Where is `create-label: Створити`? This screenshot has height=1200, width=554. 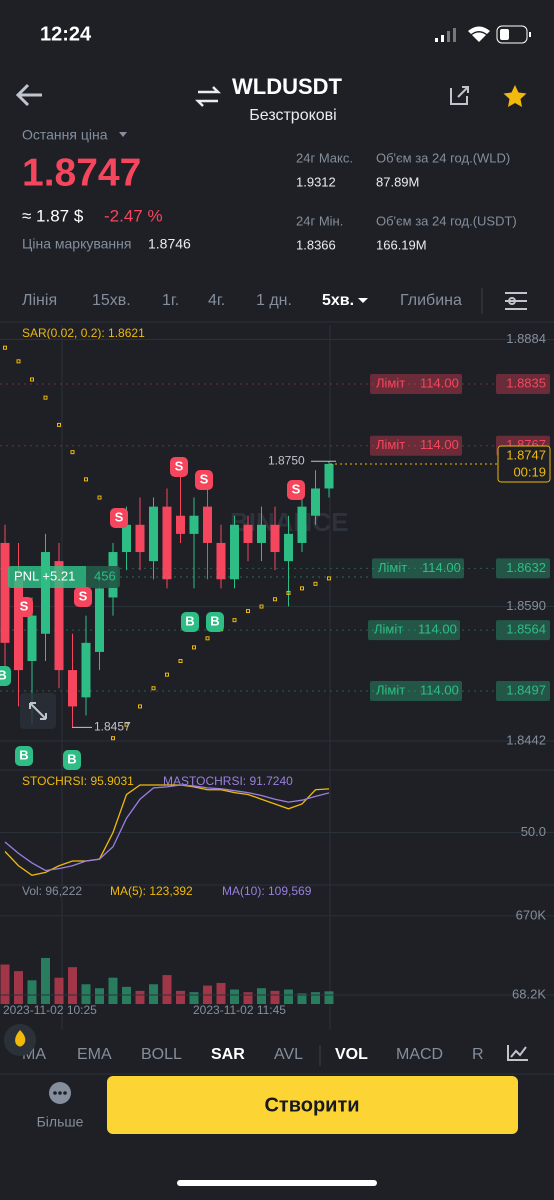 create-label: Створити is located at coordinates (311, 1105).